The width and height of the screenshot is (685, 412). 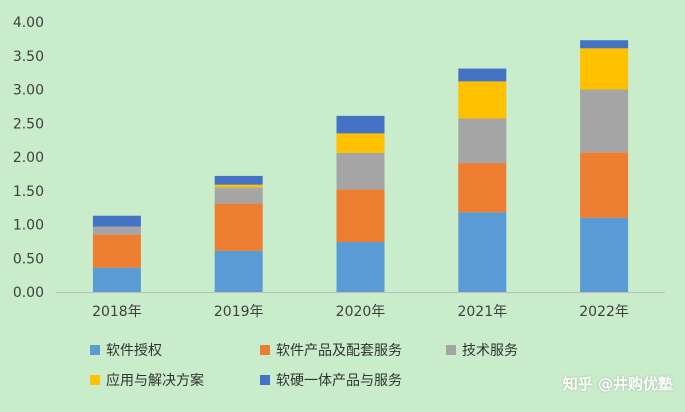 I want to click on legend-label: 软件产品及配套服务, so click(x=339, y=351).